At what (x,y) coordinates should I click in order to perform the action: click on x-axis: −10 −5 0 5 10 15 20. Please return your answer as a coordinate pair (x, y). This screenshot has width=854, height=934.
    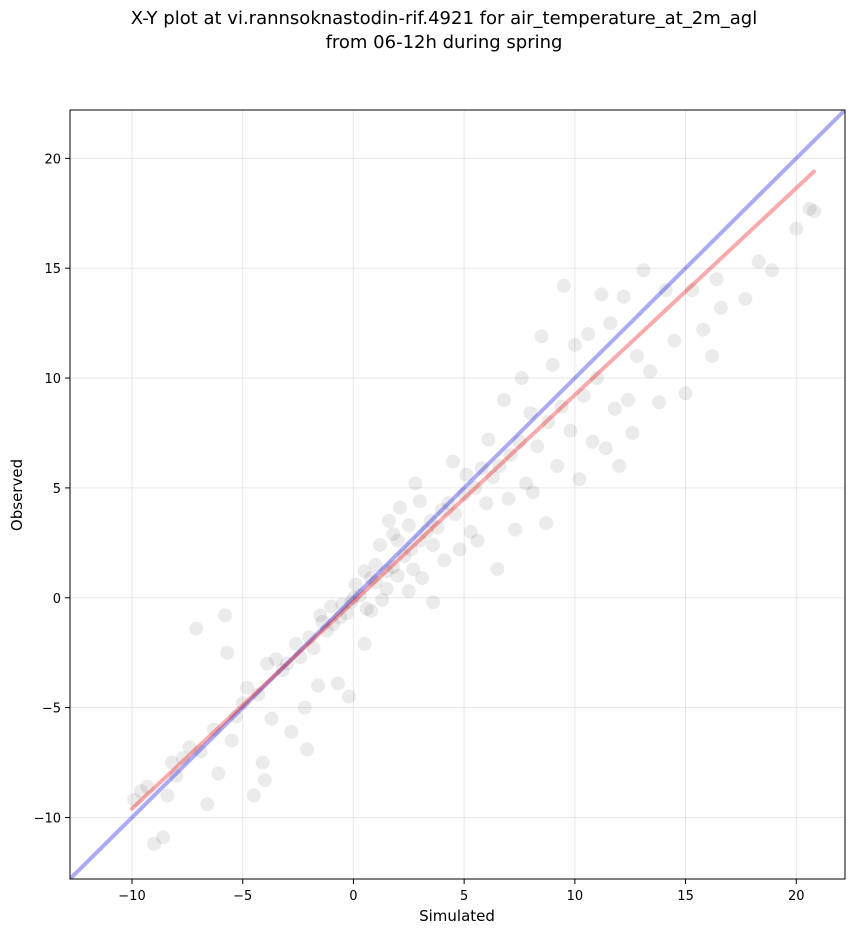
    Looking at the image, I should click on (461, 891).